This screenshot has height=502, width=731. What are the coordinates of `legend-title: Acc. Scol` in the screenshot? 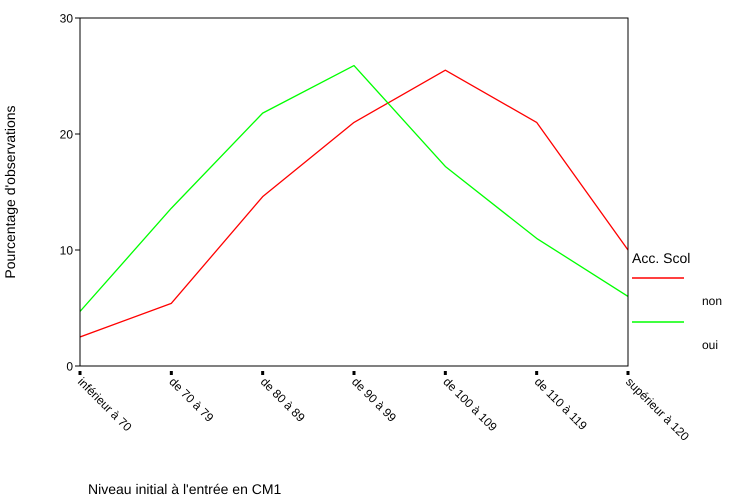 It's located at (662, 258).